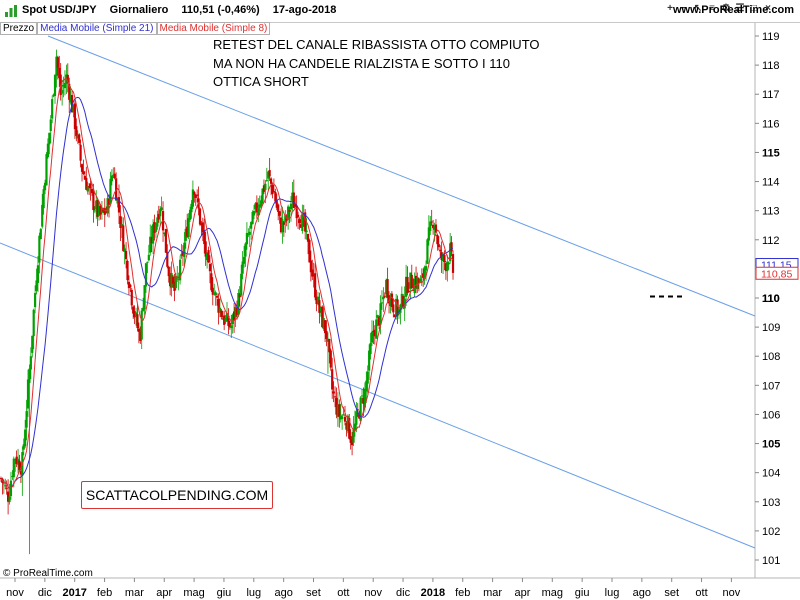 The height and width of the screenshot is (600, 800). I want to click on zoom-in-icon: +, so click(670, 8).